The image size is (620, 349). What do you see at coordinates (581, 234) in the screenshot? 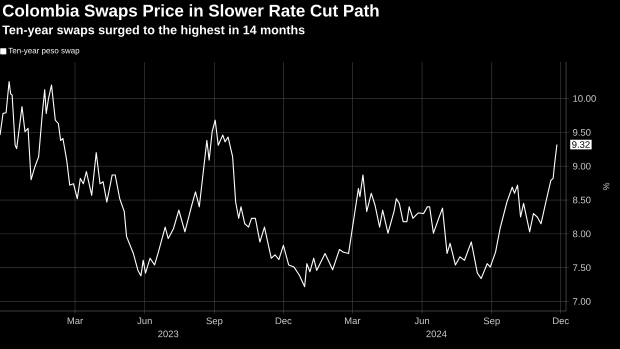
I see `y-tick-label: 8.00` at bounding box center [581, 234].